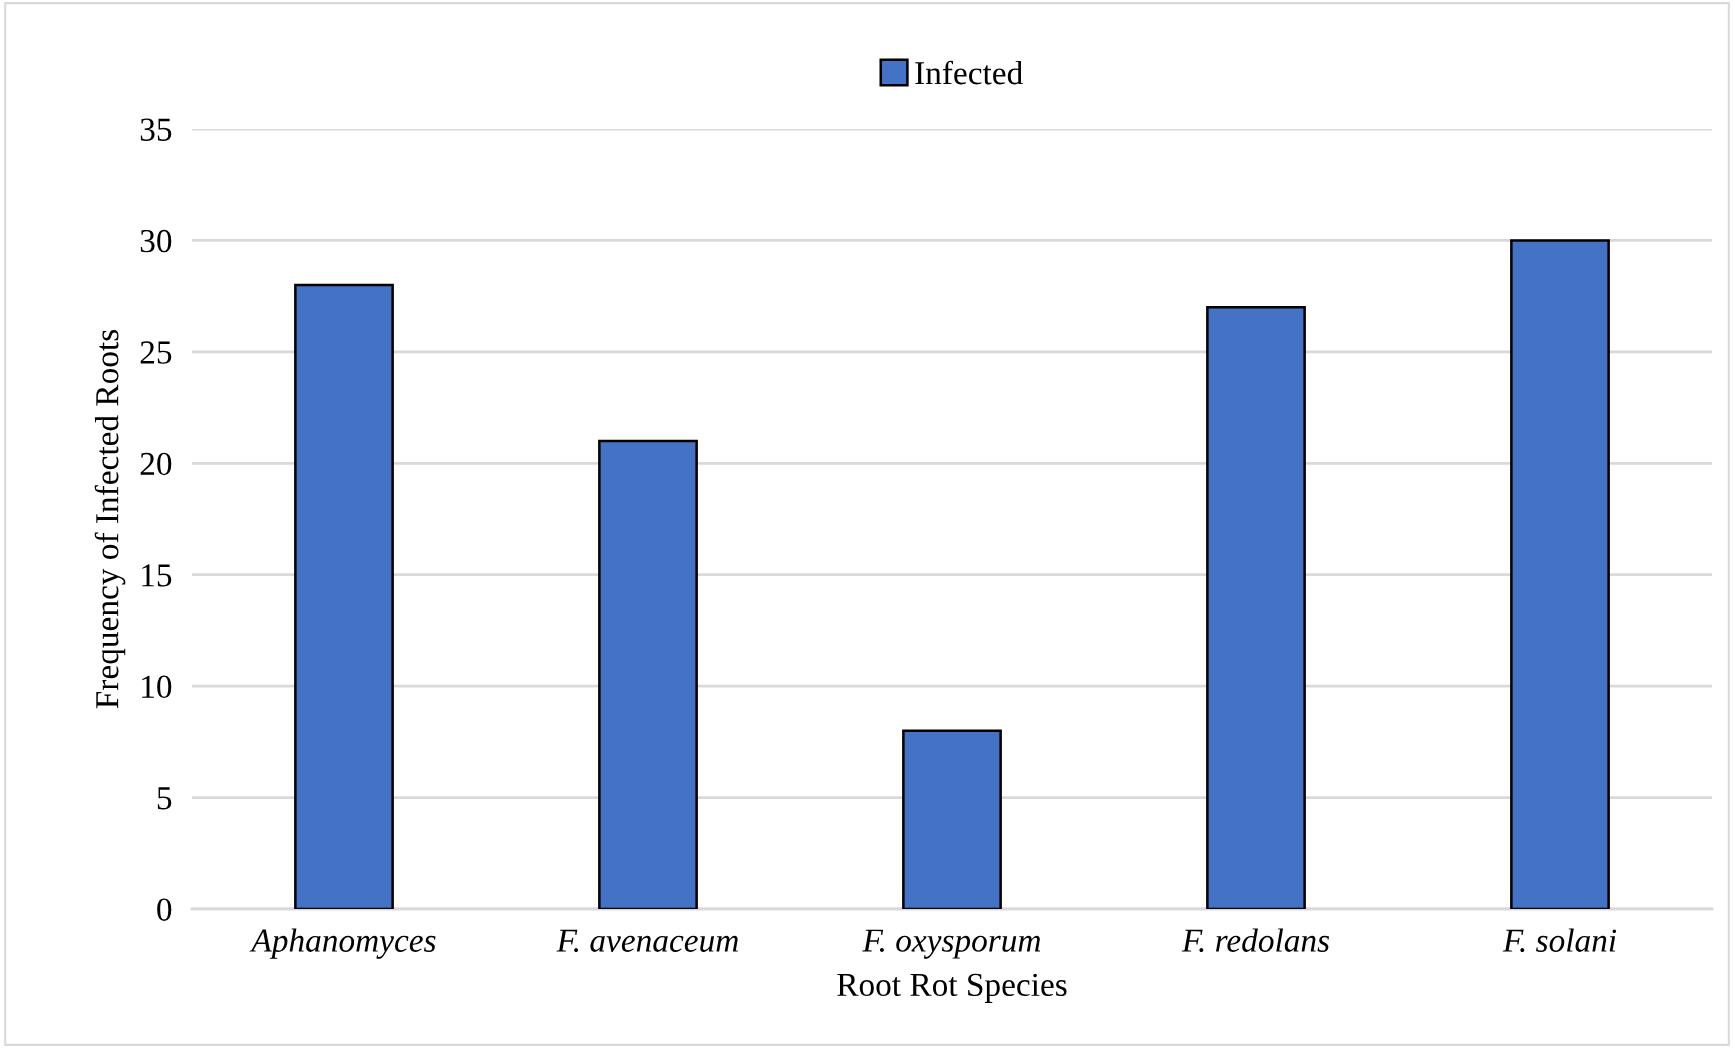 The height and width of the screenshot is (1048, 1734). Describe the element at coordinates (342, 943) in the screenshot. I see `x-tick-label: Aphanomyces` at that location.